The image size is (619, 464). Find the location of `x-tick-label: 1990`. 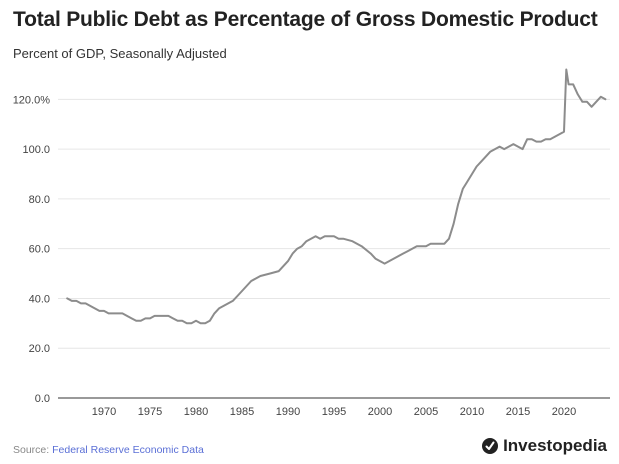

x-tick-label: 1990 is located at coordinates (288, 412).